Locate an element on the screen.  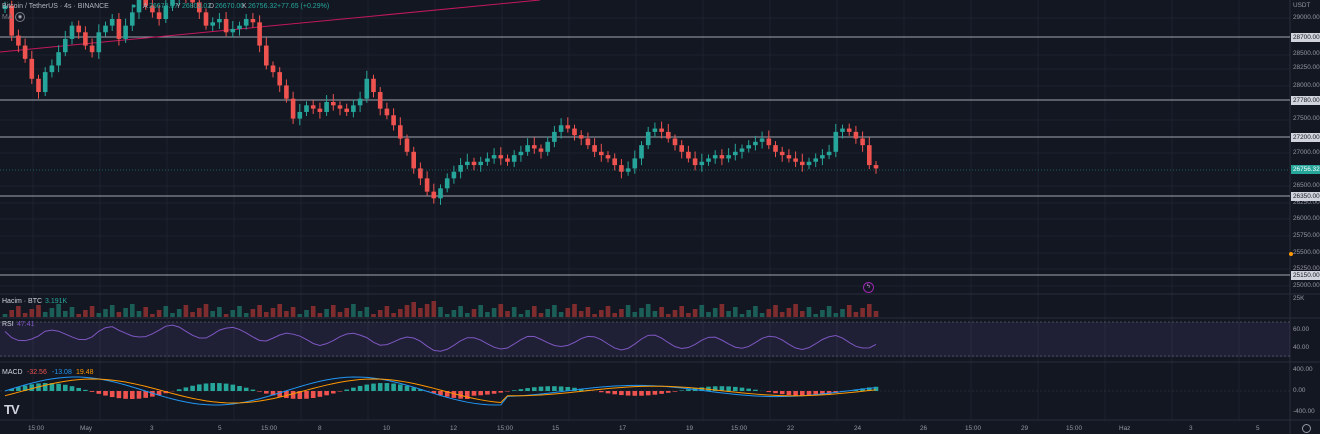
level-box: 27200.00 is located at coordinates (1305, 137).